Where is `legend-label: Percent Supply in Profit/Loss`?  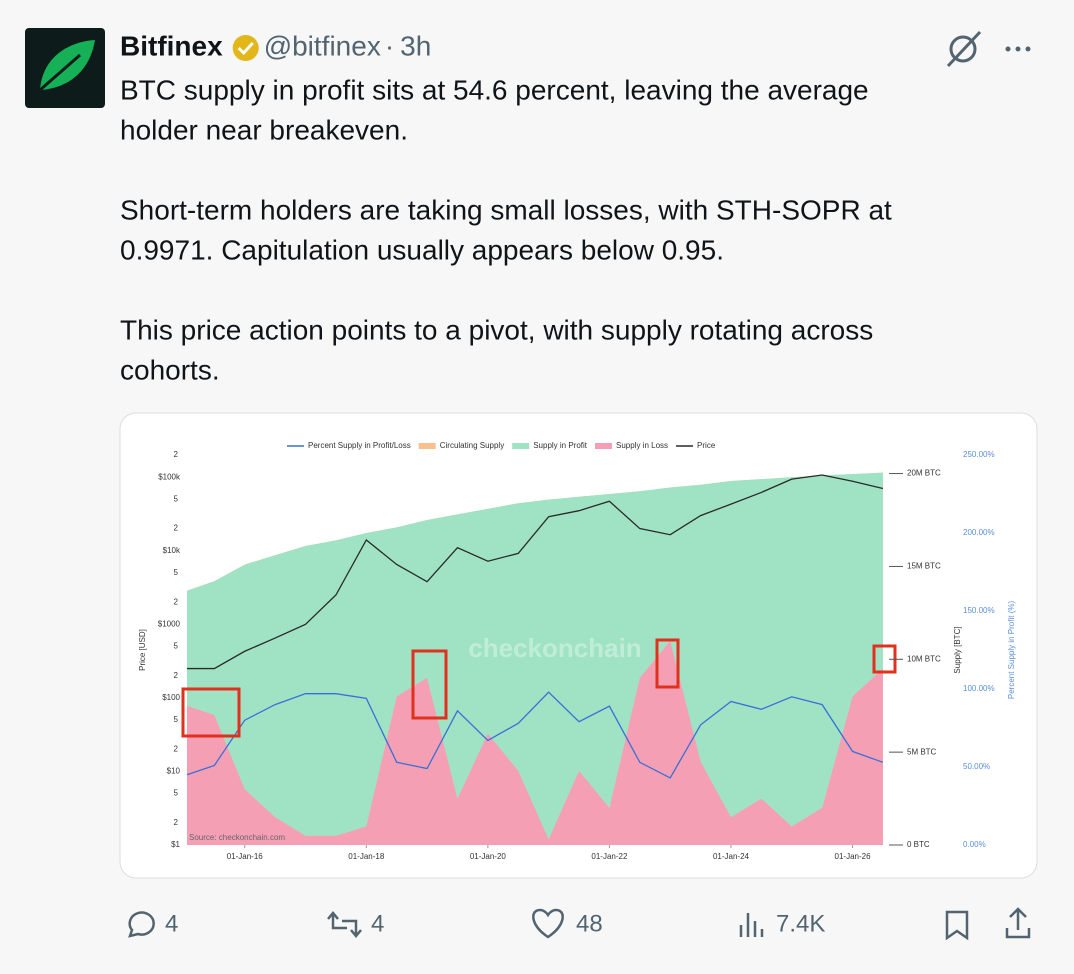 legend-label: Percent Supply in Profit/Loss is located at coordinates (359, 445).